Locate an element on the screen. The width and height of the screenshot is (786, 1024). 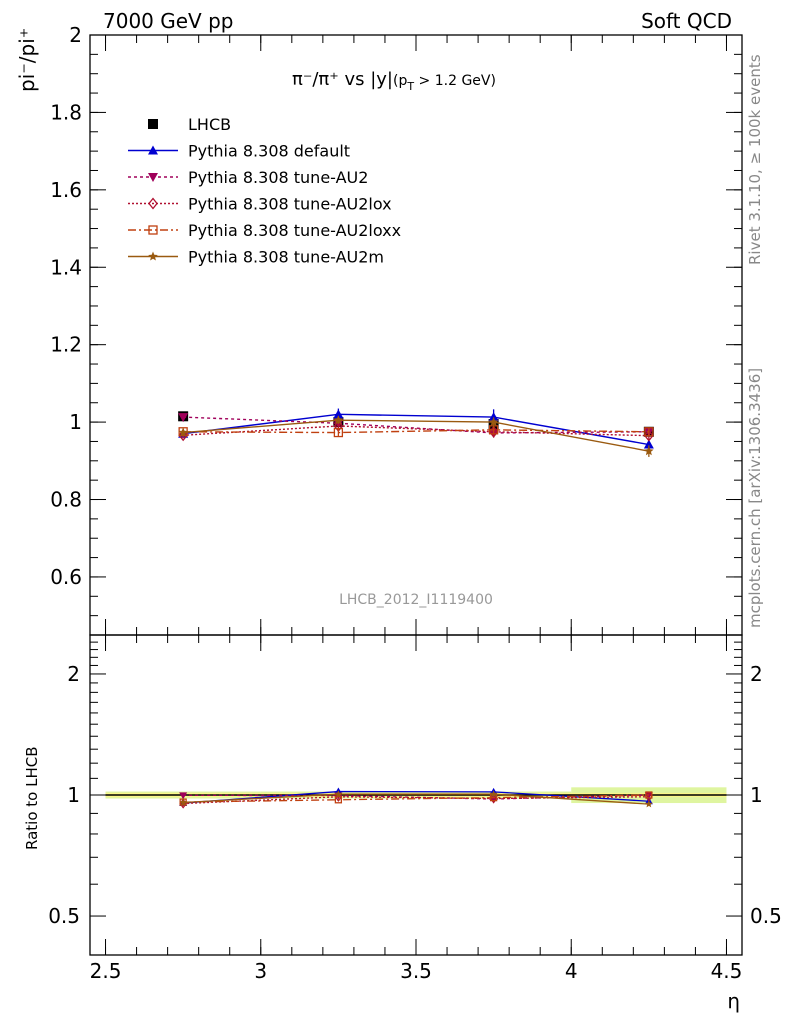
legend-pythia-8-308-tune-au2m-label: Pythia 8.308 tune-AU2m is located at coordinates (286, 257).